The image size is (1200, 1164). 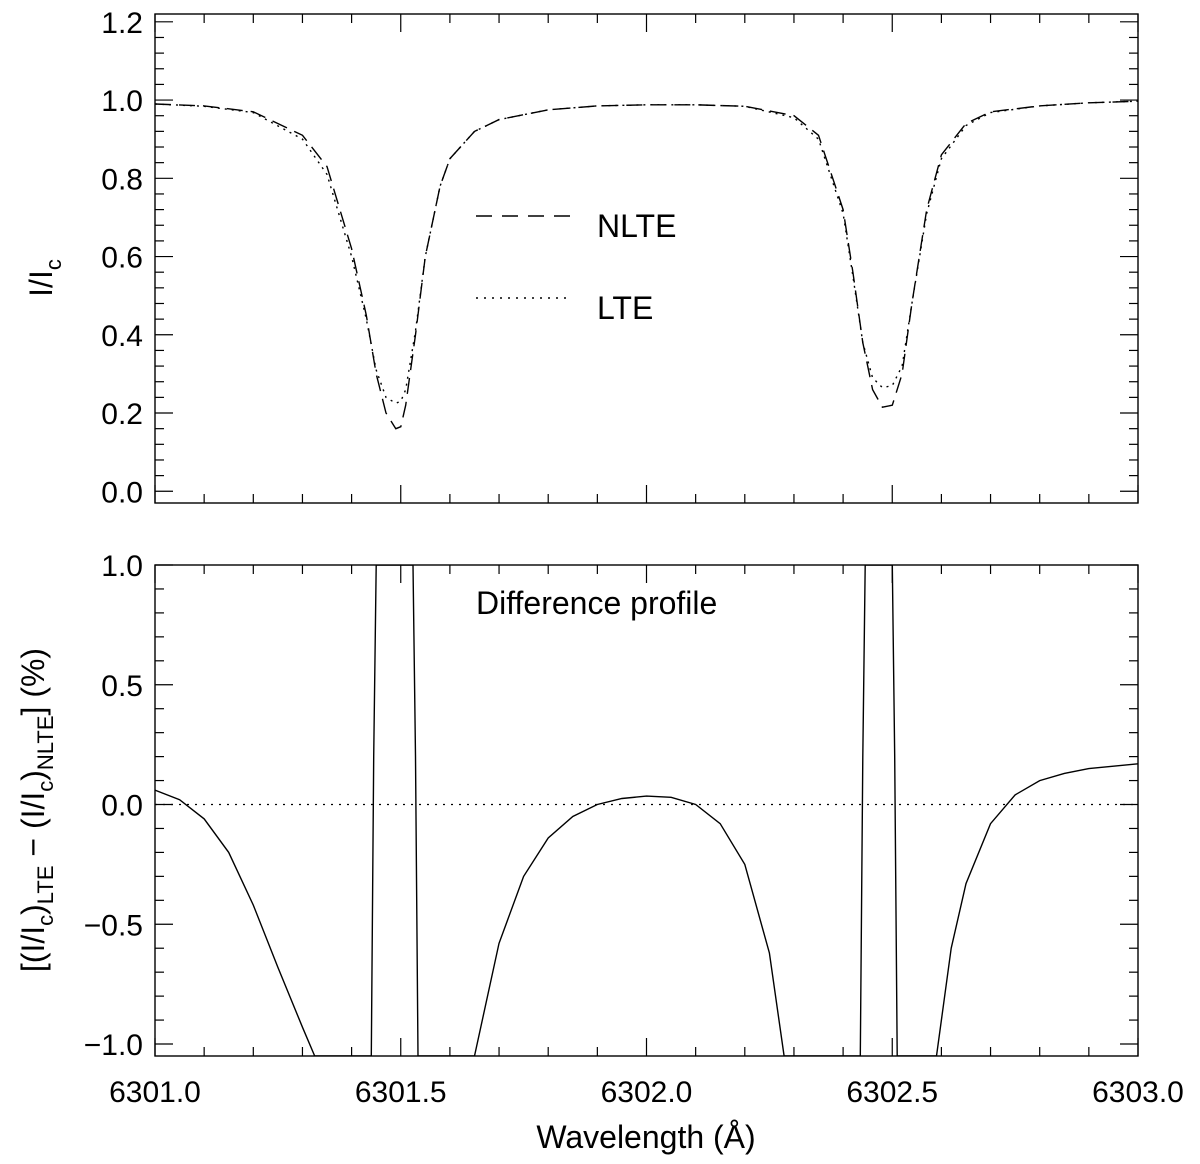 I want to click on top-ytick-label: 0.6, so click(x=122, y=258).